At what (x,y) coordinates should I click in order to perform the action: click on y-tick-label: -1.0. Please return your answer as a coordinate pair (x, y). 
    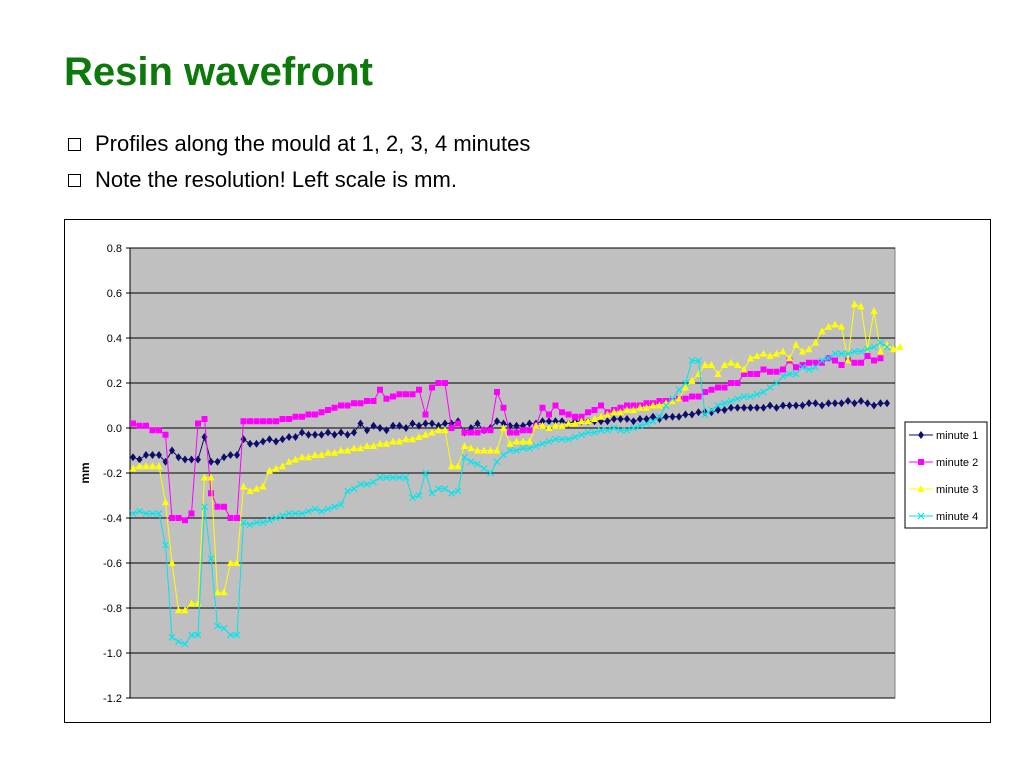
    Looking at the image, I should click on (112, 654).